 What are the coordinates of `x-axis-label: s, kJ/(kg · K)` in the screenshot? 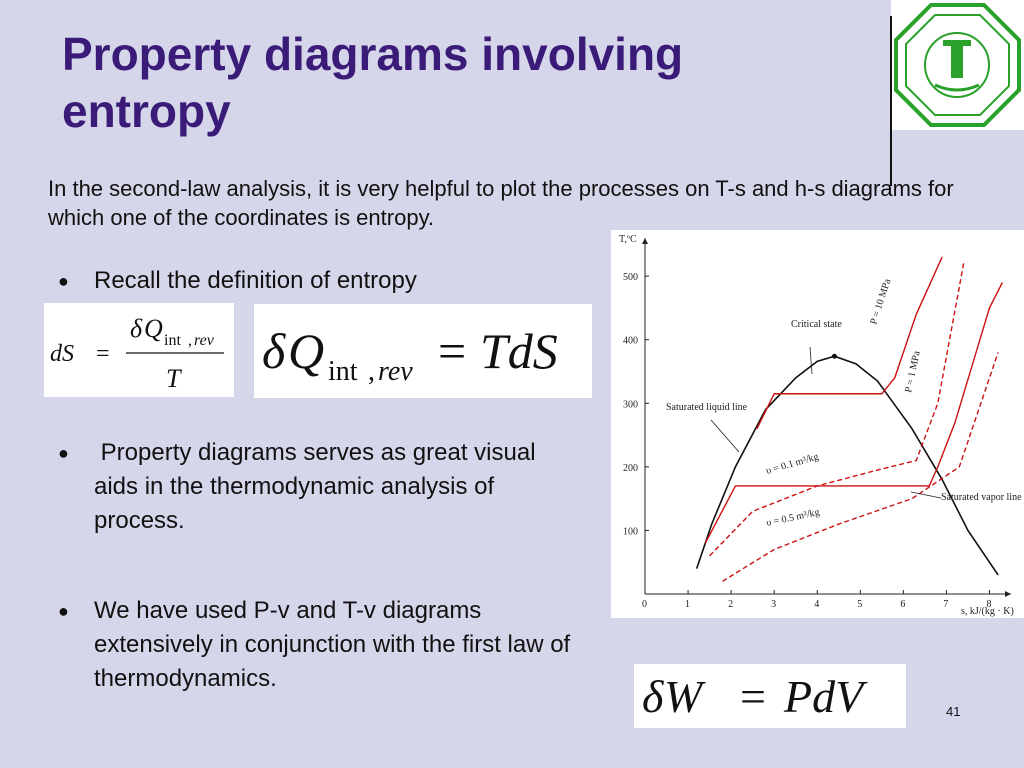 It's located at (987, 611).